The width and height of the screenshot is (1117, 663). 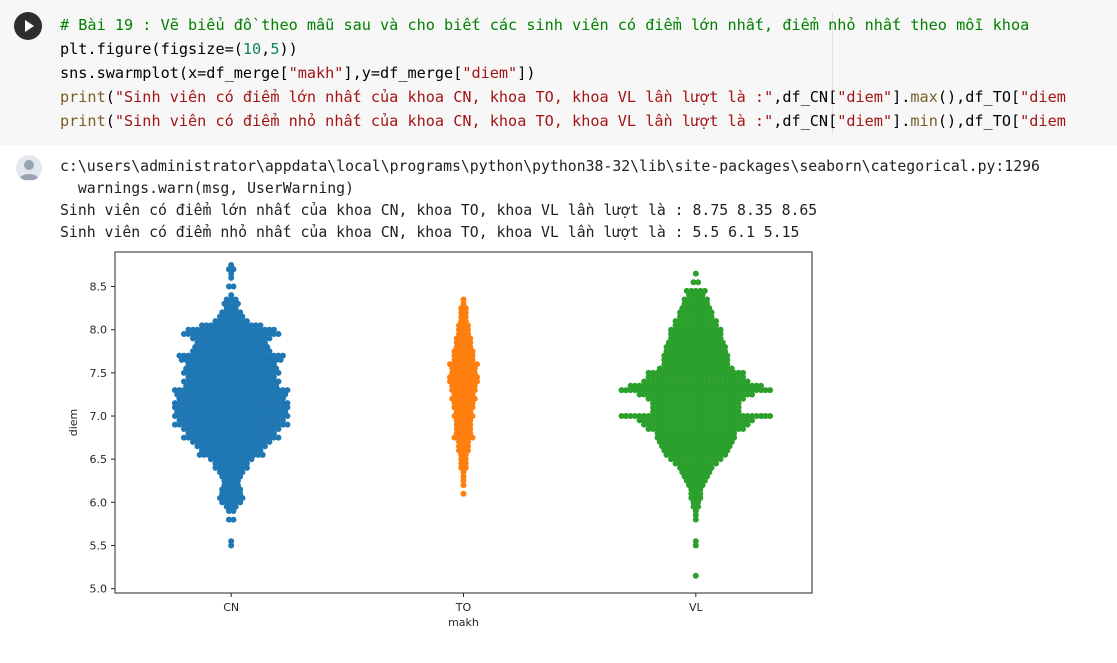 What do you see at coordinates (463, 622) in the screenshot?
I see `x-axis-label: makh` at bounding box center [463, 622].